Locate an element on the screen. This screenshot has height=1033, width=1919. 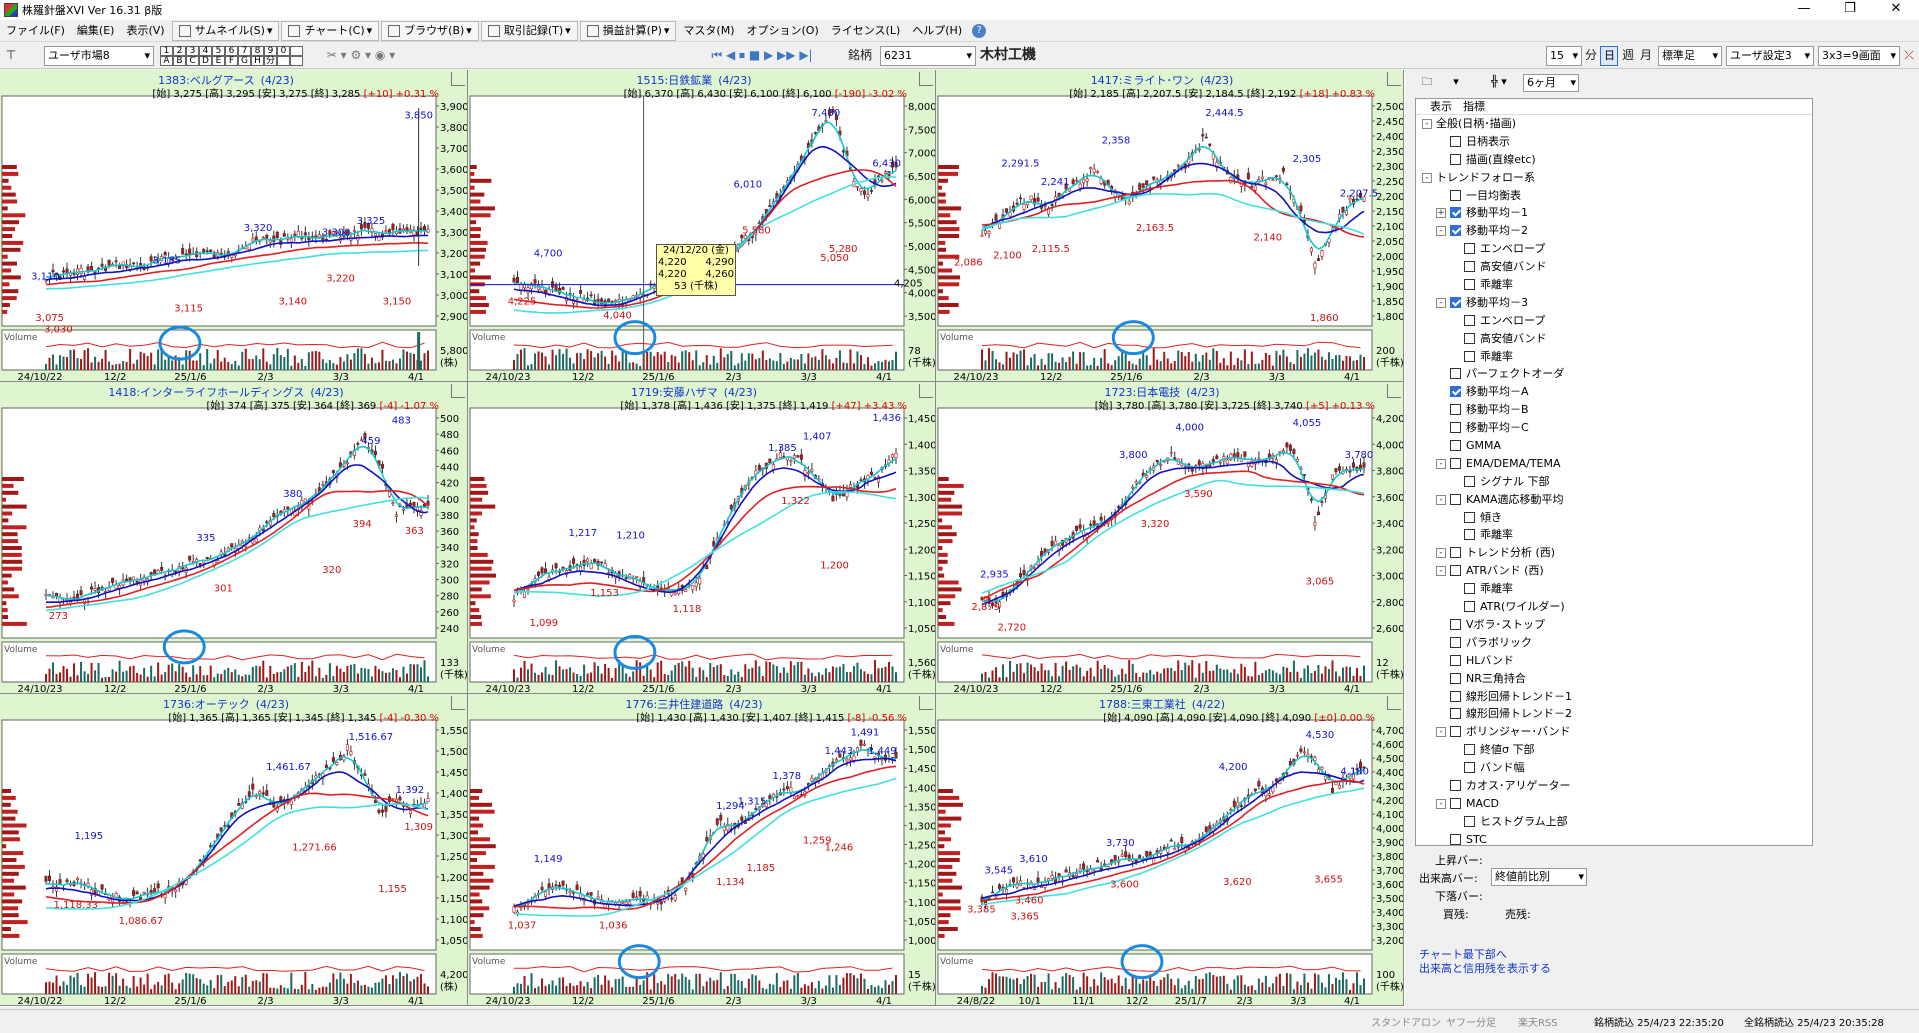
tree-item: + 移動平均－1 is located at coordinates (1614, 213).